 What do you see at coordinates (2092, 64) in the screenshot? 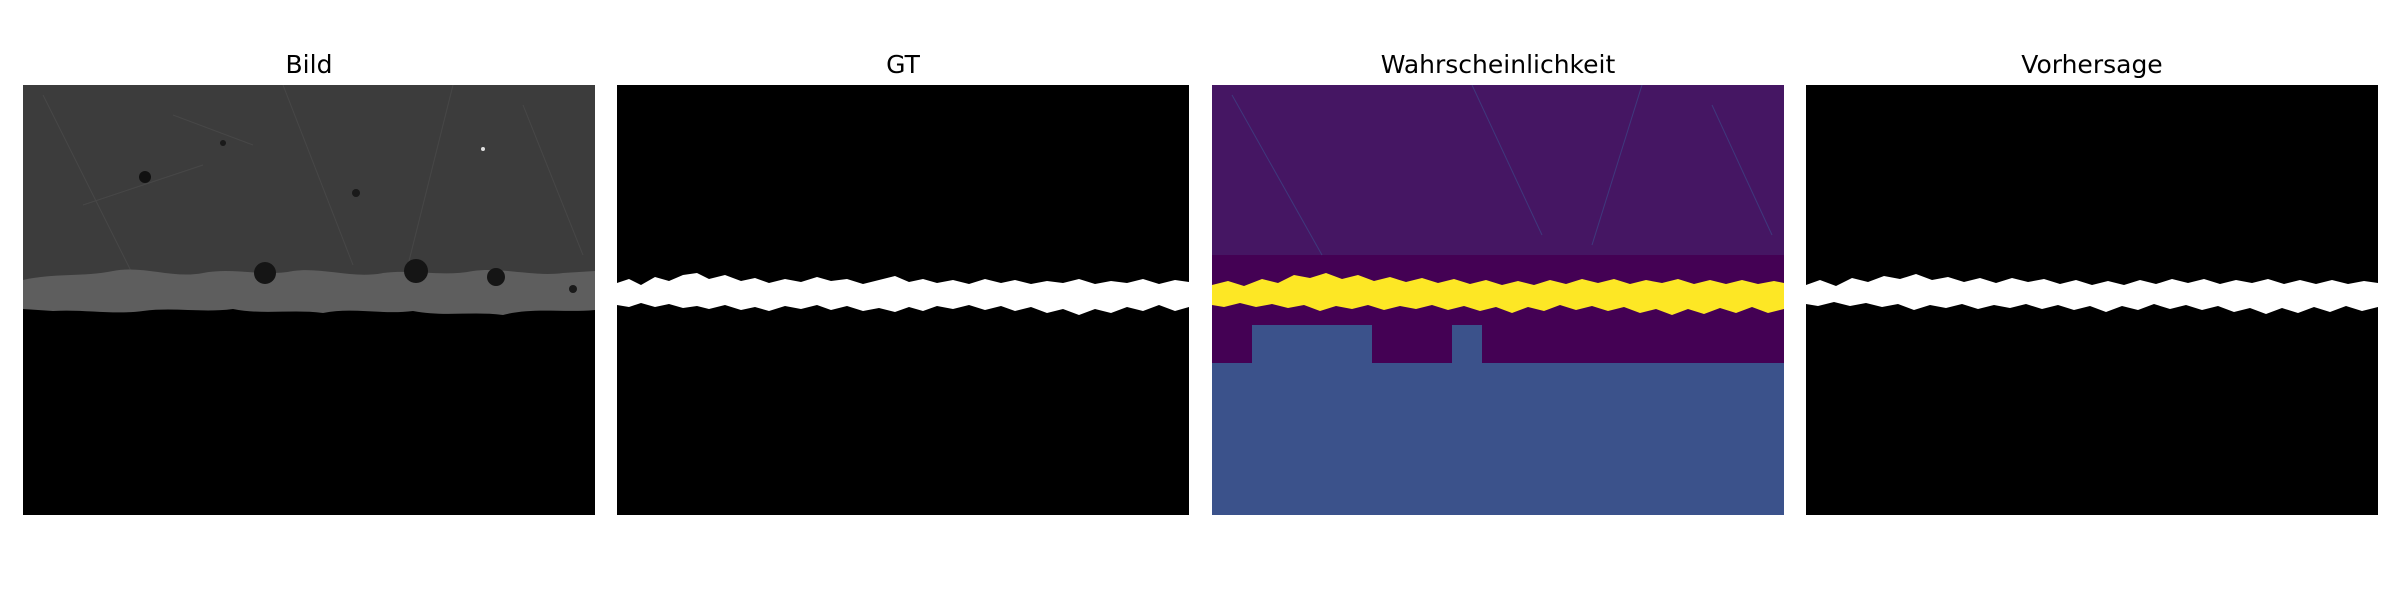
I see `panel-title-vorhersage: Vorhersage` at bounding box center [2092, 64].